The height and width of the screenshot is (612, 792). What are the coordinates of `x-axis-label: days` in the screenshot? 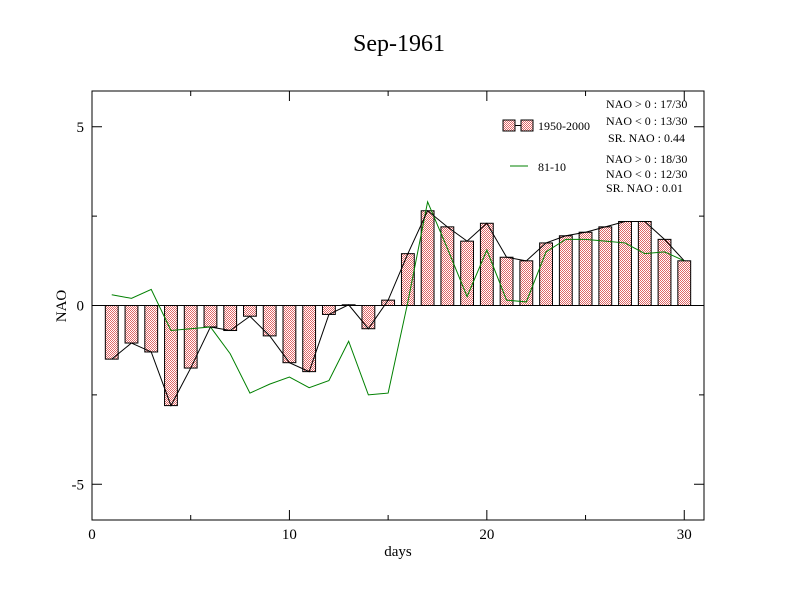 It's located at (398, 552).